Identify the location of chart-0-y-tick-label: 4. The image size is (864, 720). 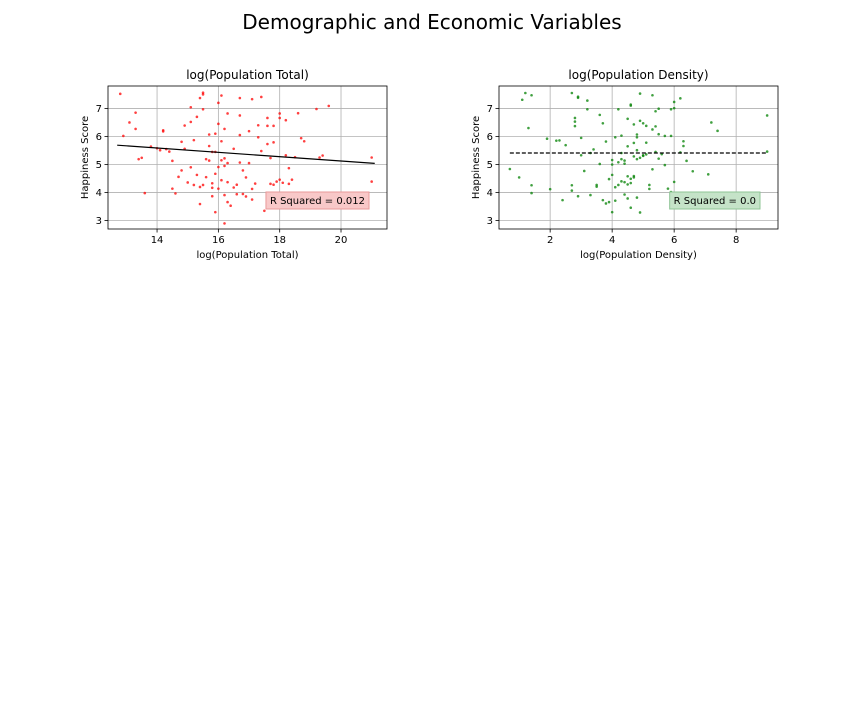
(99, 193).